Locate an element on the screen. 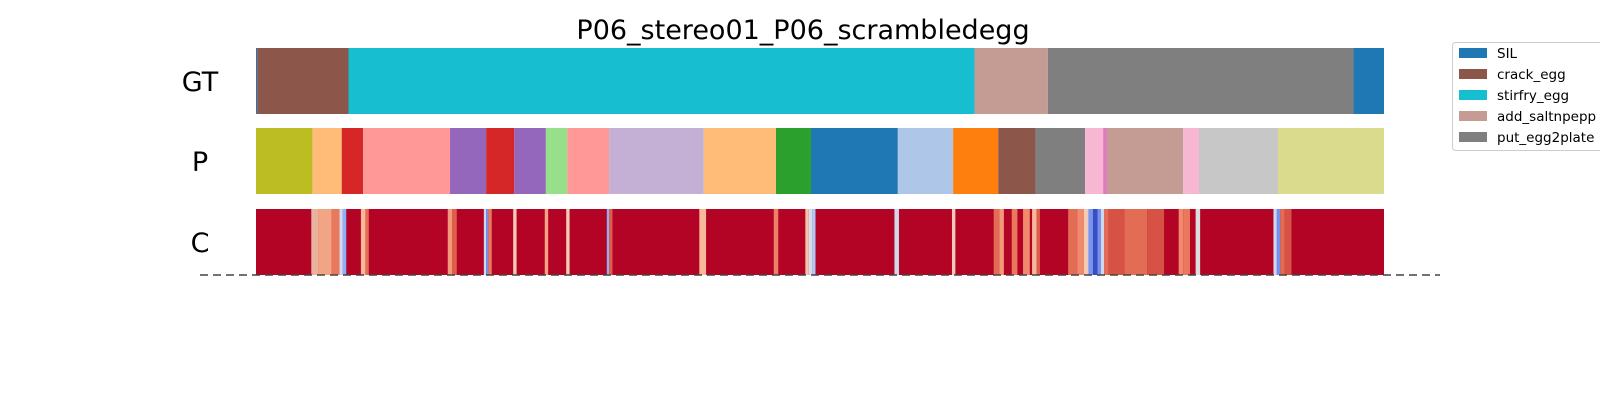 This screenshot has height=405, width=1600. chart-title: P06_stereo01_P06_scrambledegg is located at coordinates (802, 30).